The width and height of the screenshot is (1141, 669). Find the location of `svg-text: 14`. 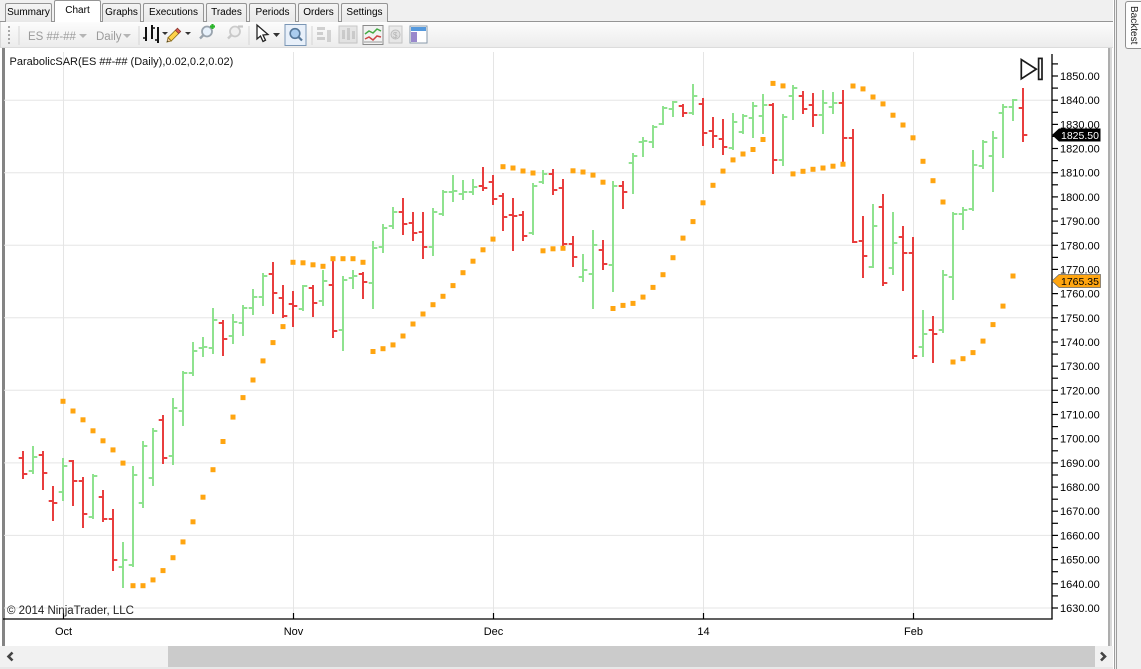

svg-text: 14 is located at coordinates (703, 632).